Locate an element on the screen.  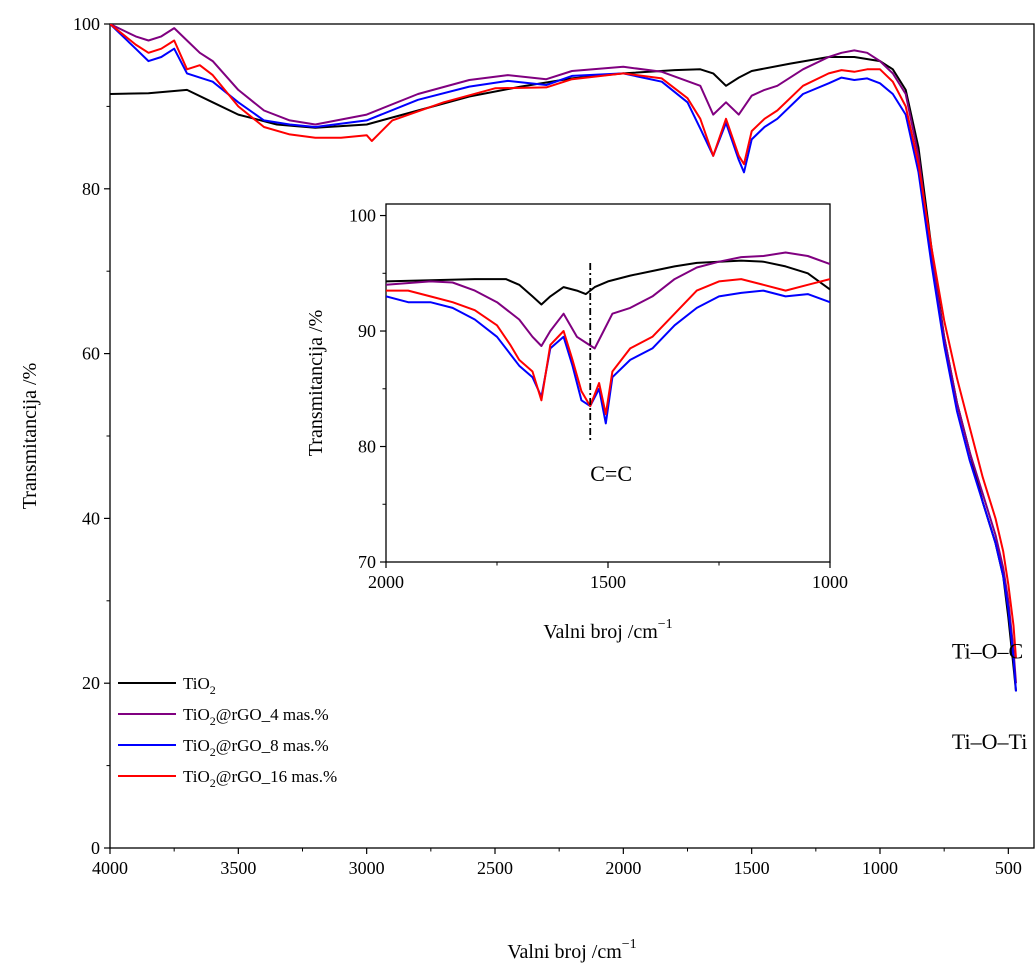
legend-label-1: TiO2@rGO_4 mas.% is located at coordinates (256, 716).